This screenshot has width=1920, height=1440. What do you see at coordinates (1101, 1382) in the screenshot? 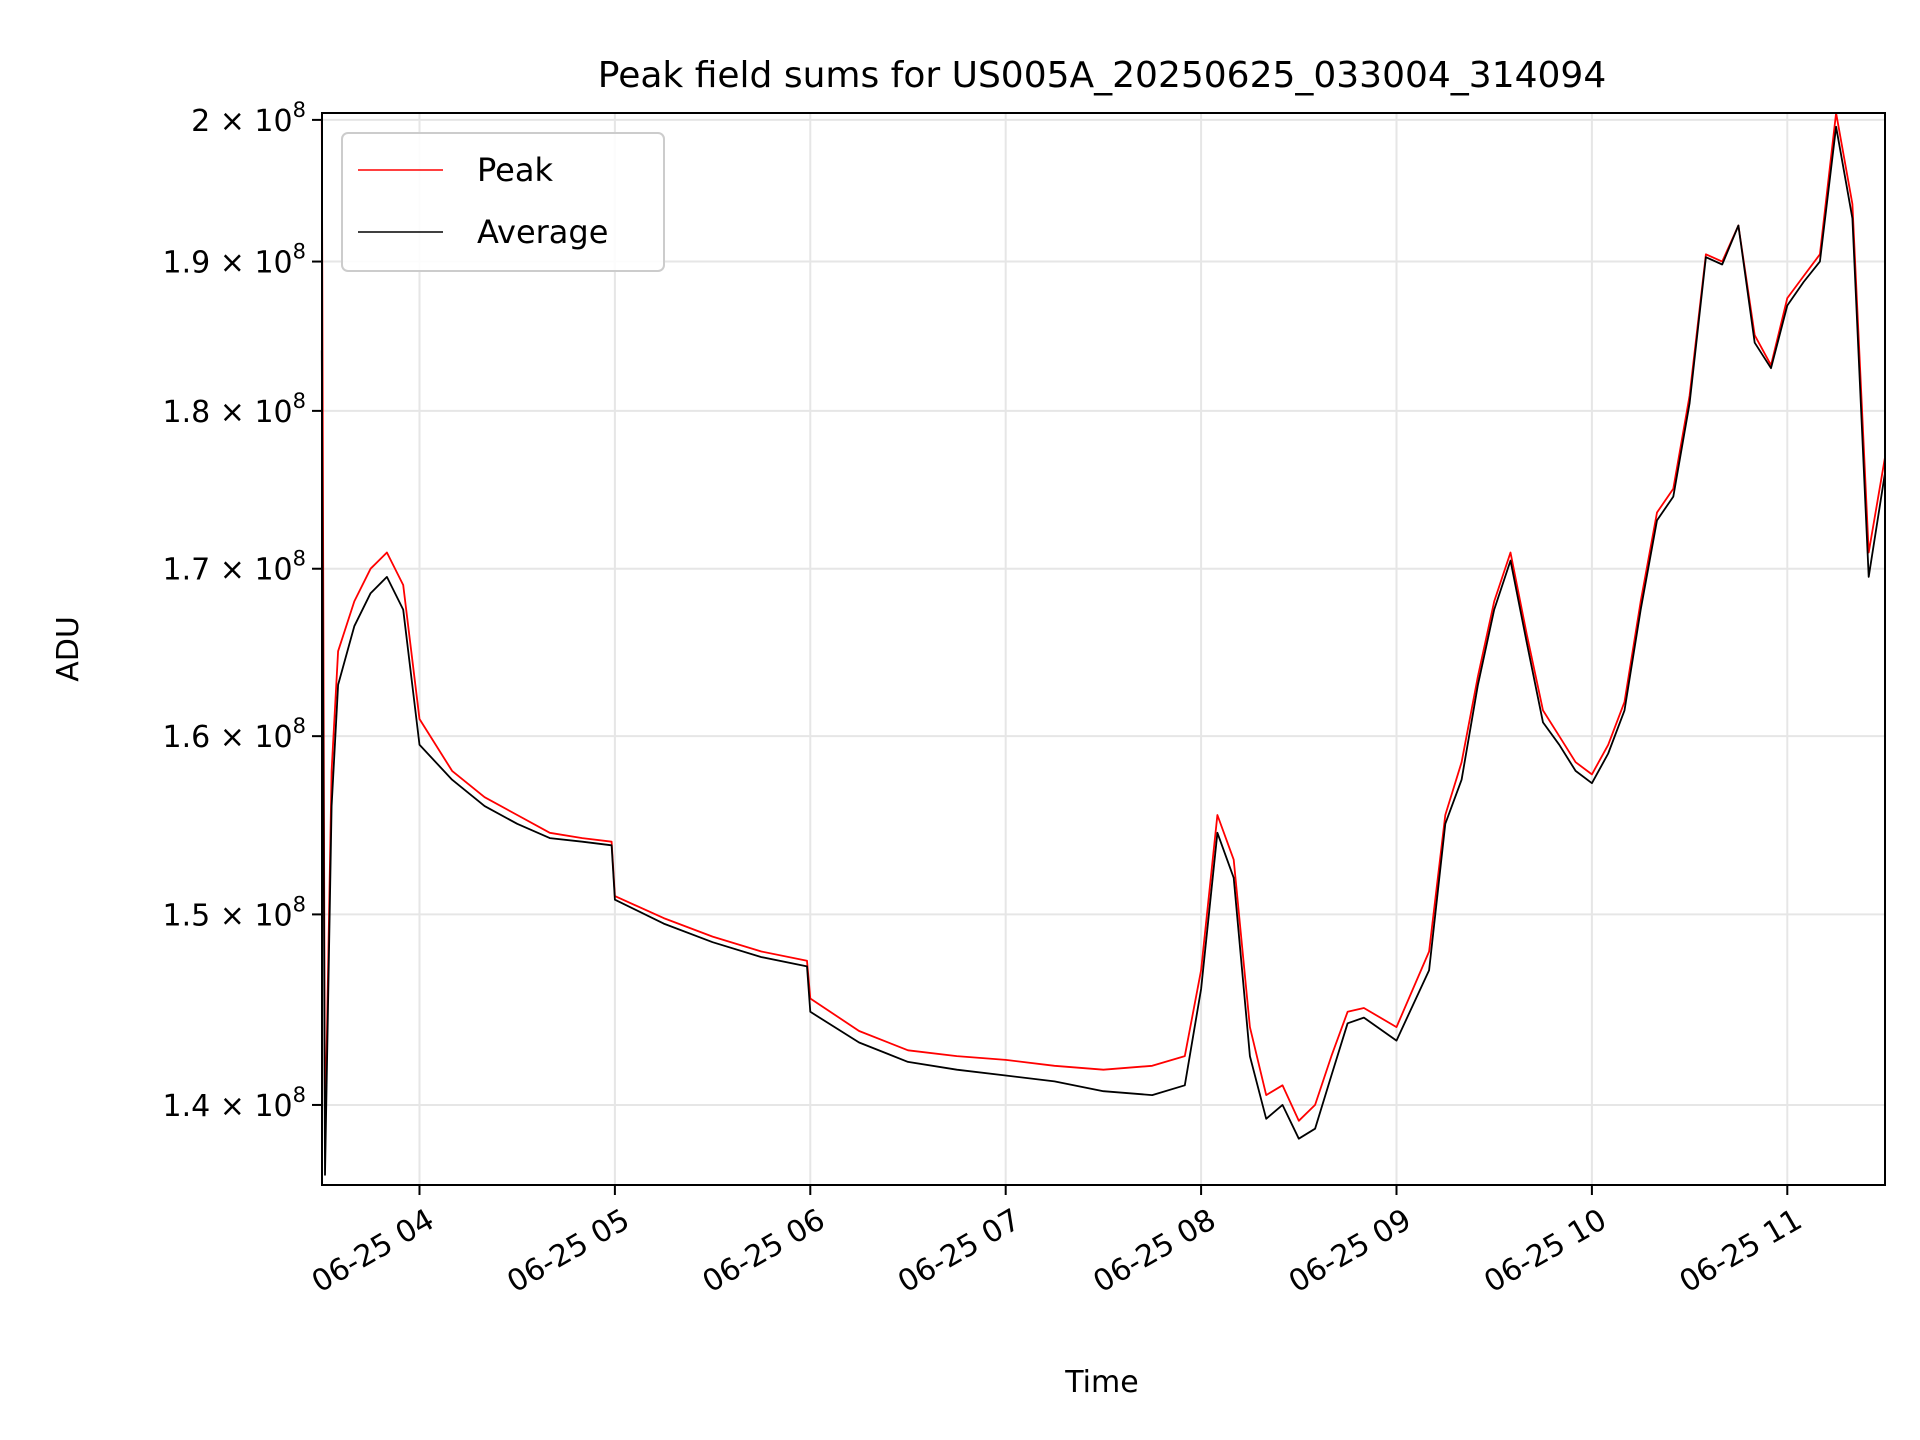
I see `x-axis-label: Time` at bounding box center [1101, 1382].